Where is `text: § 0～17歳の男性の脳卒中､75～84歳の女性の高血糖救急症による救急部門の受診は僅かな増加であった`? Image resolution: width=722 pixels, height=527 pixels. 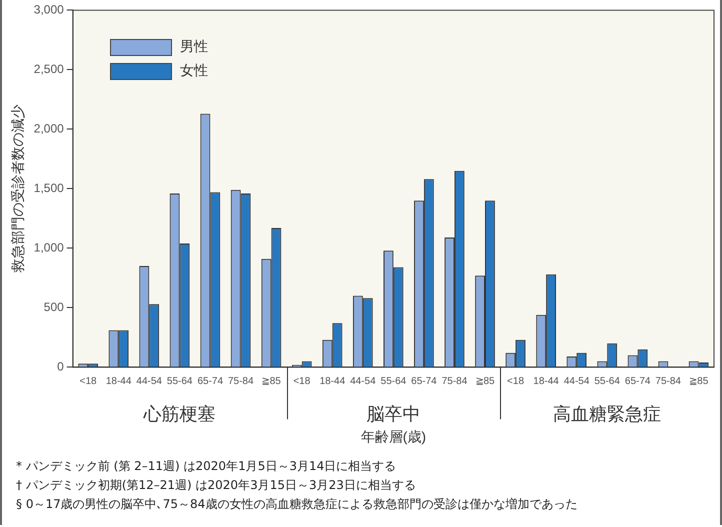 text: § 0～17歳の男性の脳卒中､75～84歳の女性の高血糖救急症による救急部門の受診は僅かな増加であった is located at coordinates (297, 504).